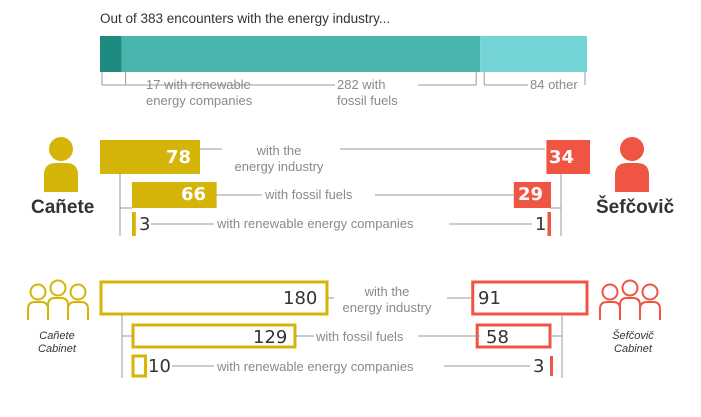 This screenshot has width=701, height=417. I want to click on cabinet-label-renewable: with renewable energy companies, so click(315, 366).